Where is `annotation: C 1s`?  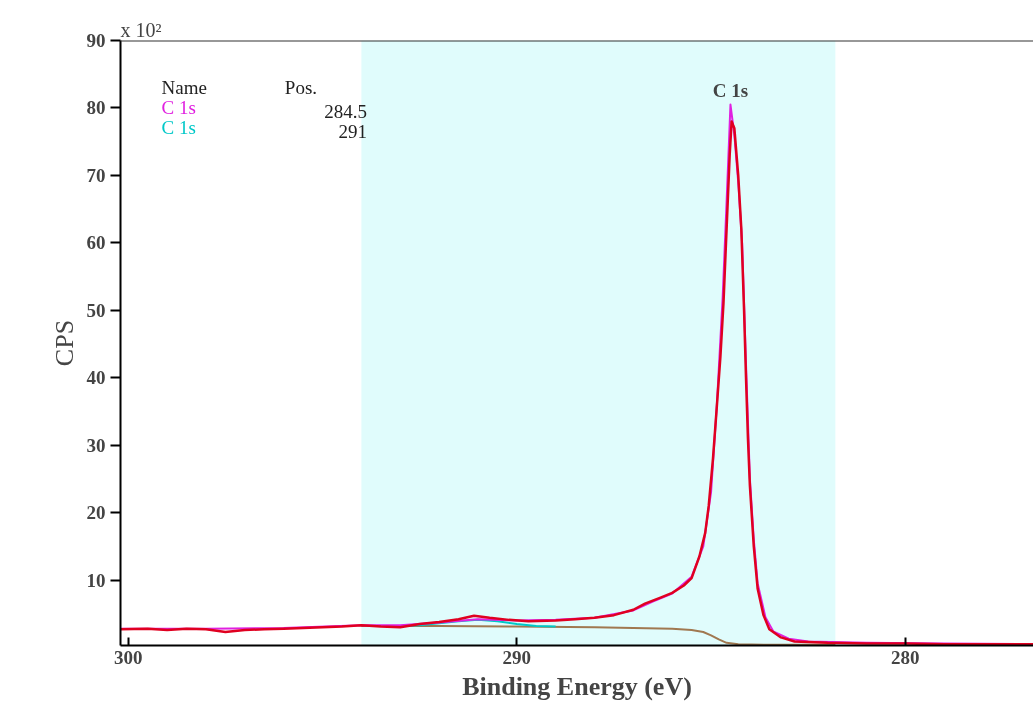
annotation: C 1s is located at coordinates (730, 90).